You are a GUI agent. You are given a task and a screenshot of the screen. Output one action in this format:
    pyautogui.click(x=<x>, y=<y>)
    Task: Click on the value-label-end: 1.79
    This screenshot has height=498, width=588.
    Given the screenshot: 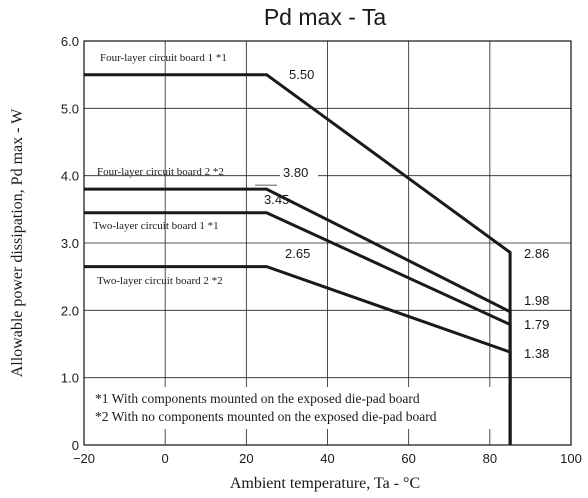 What is the action you would take?
    pyautogui.click(x=536, y=324)
    